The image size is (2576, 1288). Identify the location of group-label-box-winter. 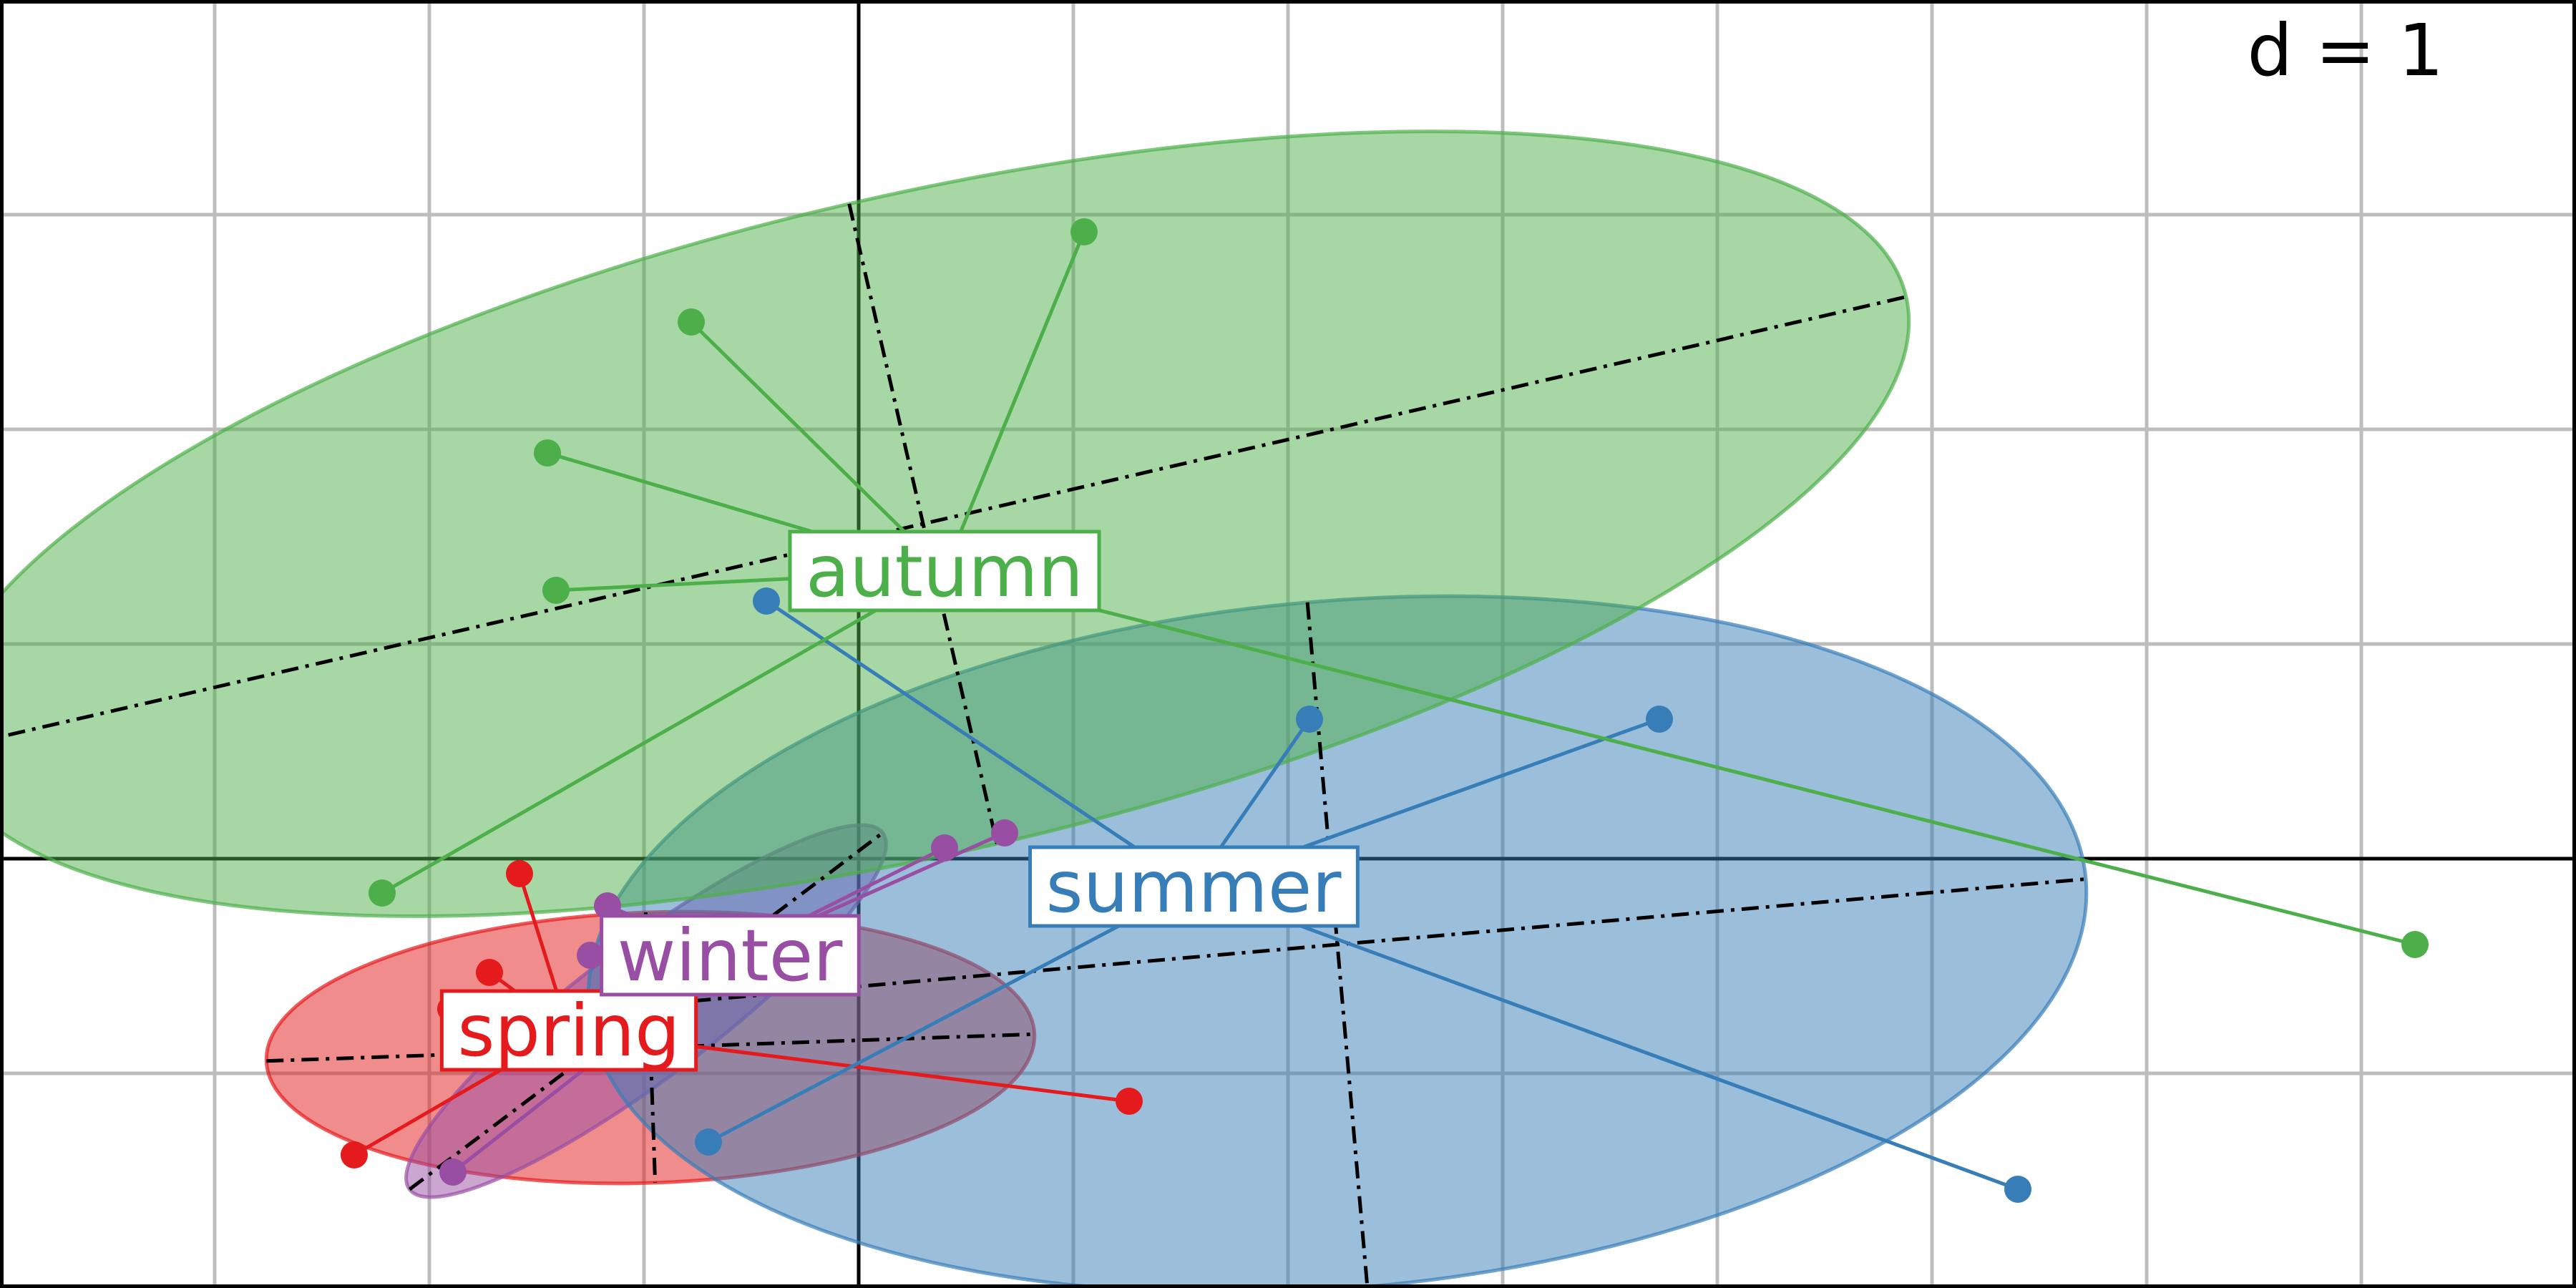
(730, 955).